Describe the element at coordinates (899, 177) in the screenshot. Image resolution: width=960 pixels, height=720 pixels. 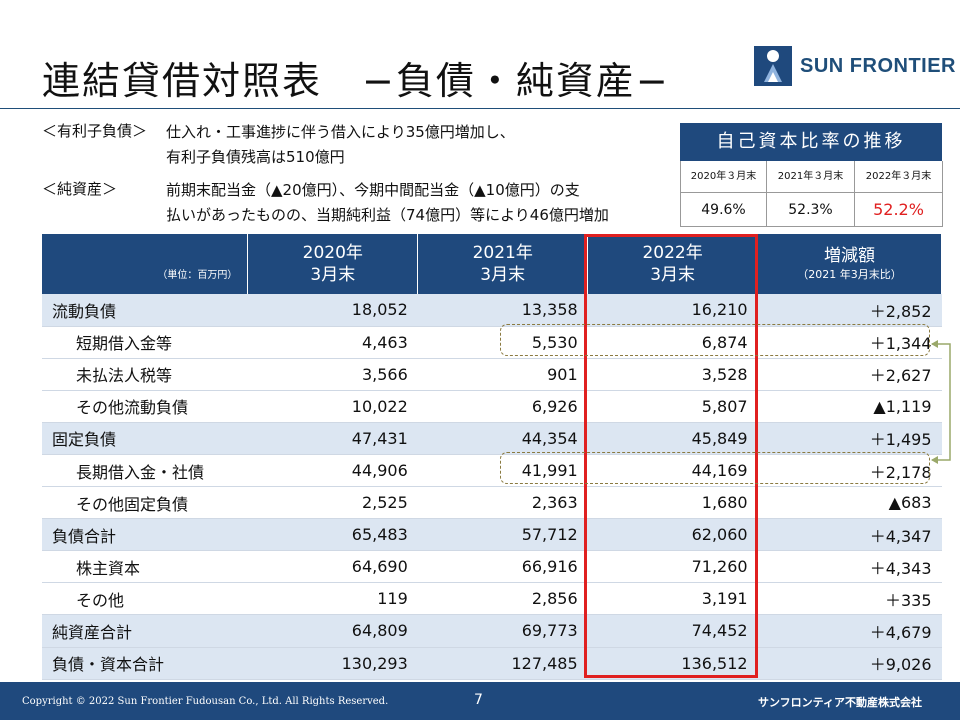
I see `ratio-year: 2022年３月末` at that location.